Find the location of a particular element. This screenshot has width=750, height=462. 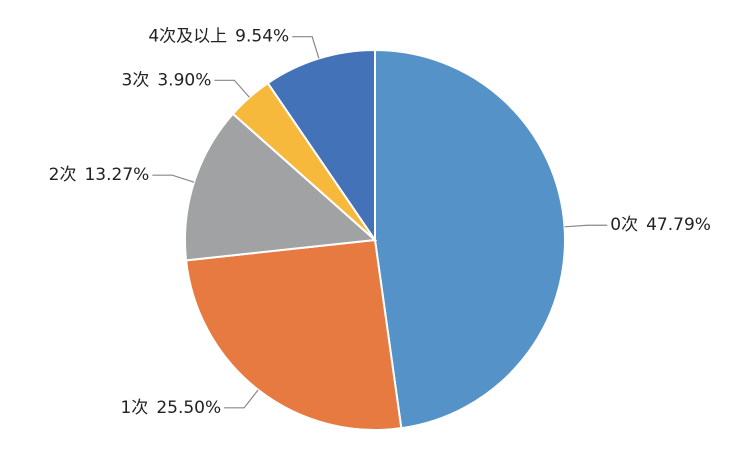

slice-category: 4次及以上 is located at coordinates (187, 37).